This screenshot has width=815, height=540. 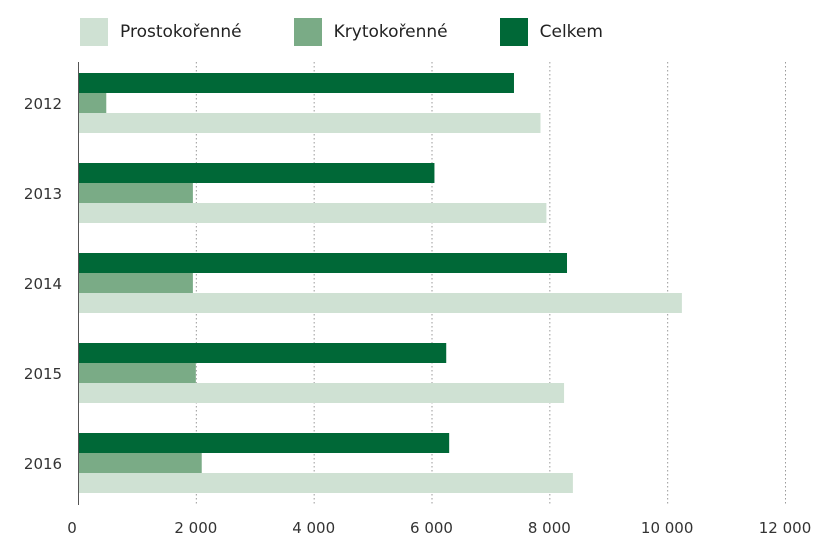 I want to click on legend-item-krytokorenne: Krytokořenné, so click(x=370, y=32).